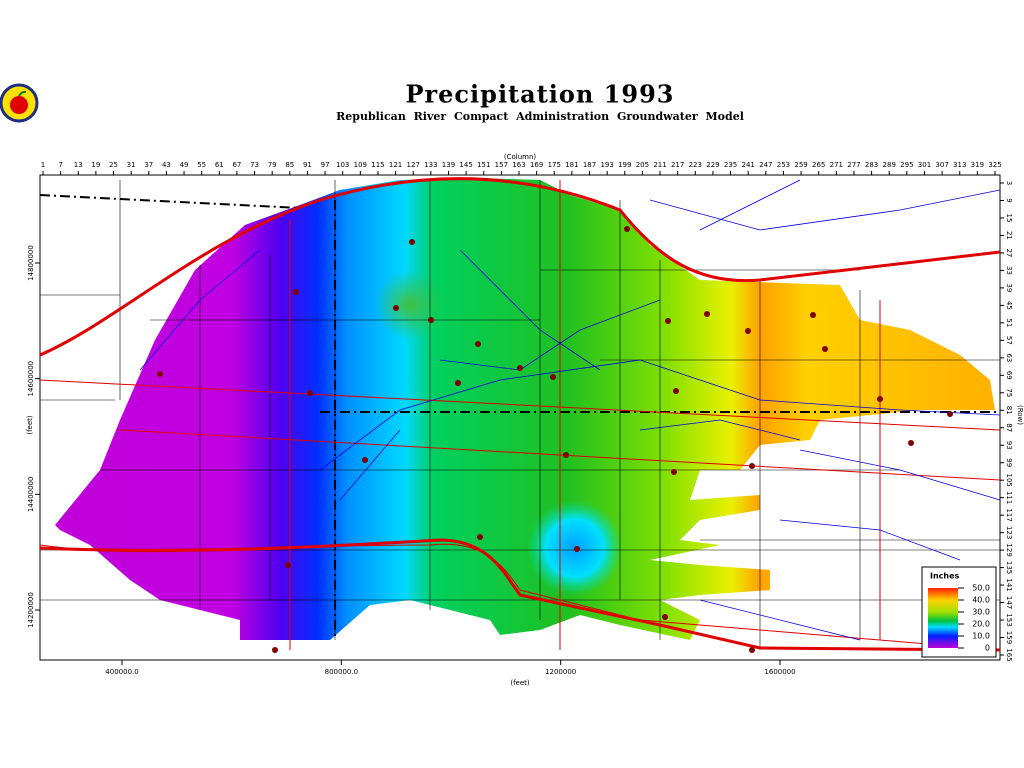 This screenshot has height=768, width=1024. I want to click on row-tick-label: 33, so click(1009, 270).